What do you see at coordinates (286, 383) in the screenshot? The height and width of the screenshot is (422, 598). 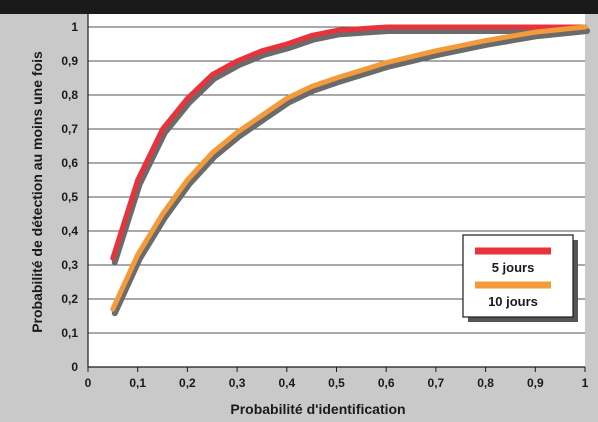 I see `x-tick-label: 0,4` at bounding box center [286, 383].